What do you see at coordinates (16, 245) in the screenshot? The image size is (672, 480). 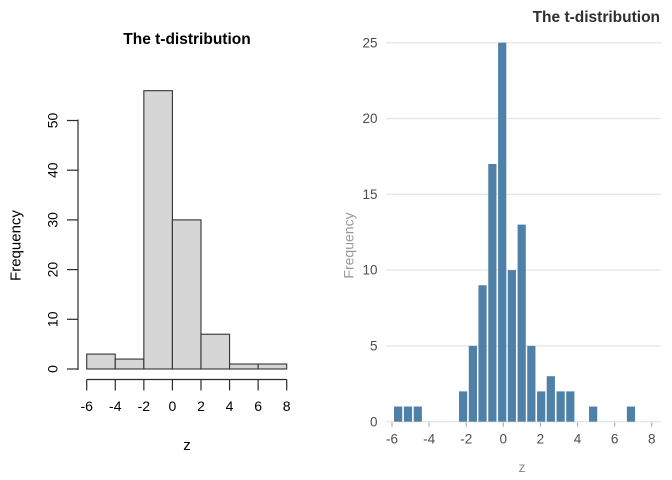 I see `left-y-axis-label: Frequency` at bounding box center [16, 245].